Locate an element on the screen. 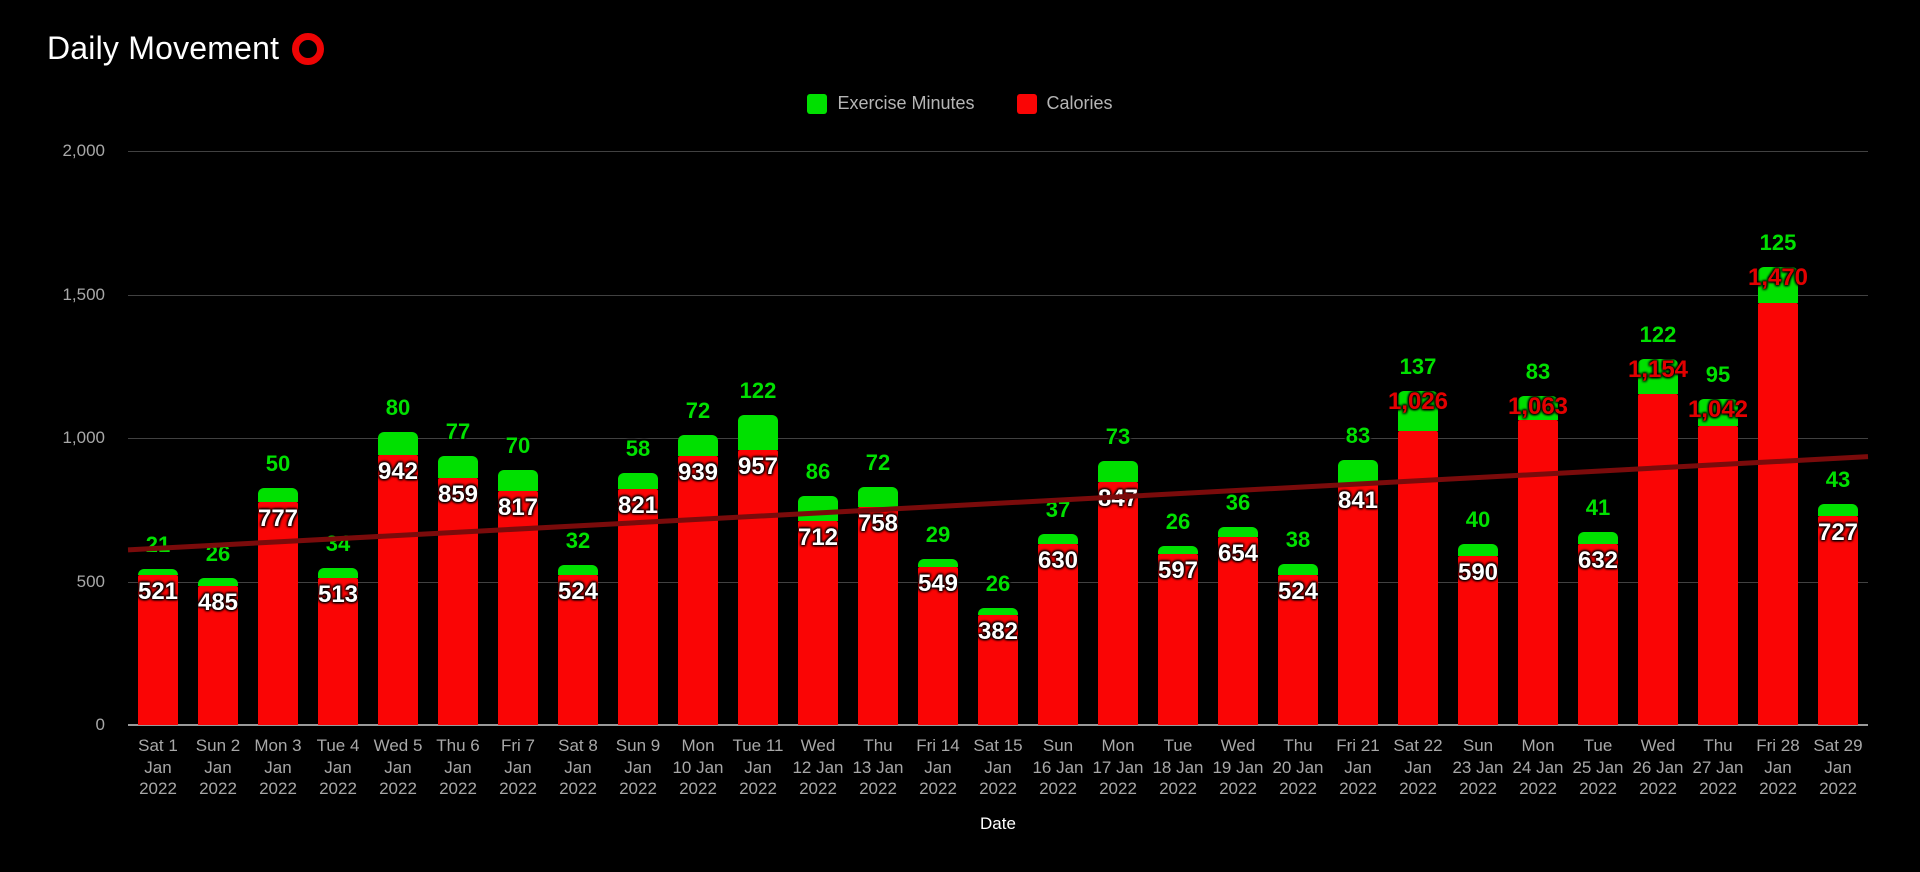 The image size is (1920, 872). x-tick-label: Tue 18 Jan 2022 is located at coordinates (1178, 767).